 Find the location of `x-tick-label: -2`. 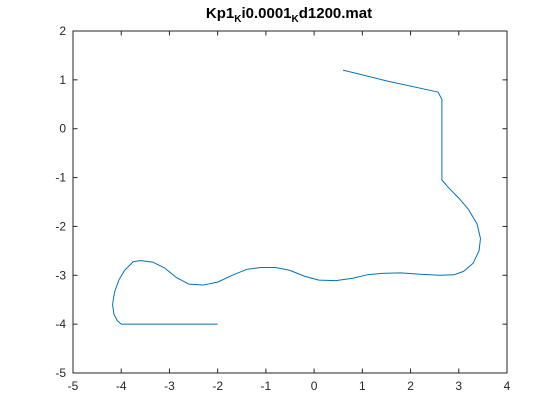

x-tick-label: -2 is located at coordinates (217, 386).